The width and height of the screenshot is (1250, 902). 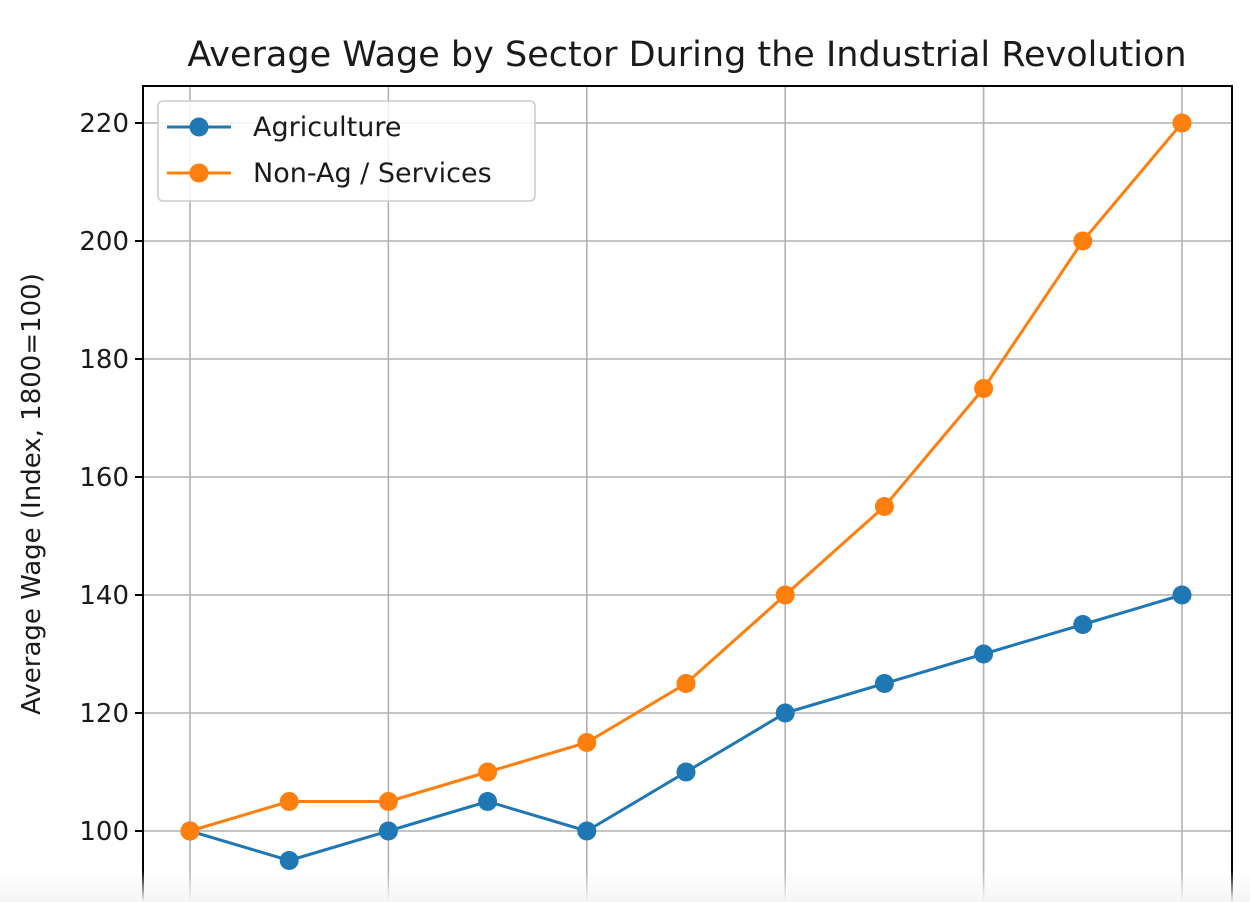 What do you see at coordinates (104, 596) in the screenshot?
I see `y-tick-label-140: 140` at bounding box center [104, 596].